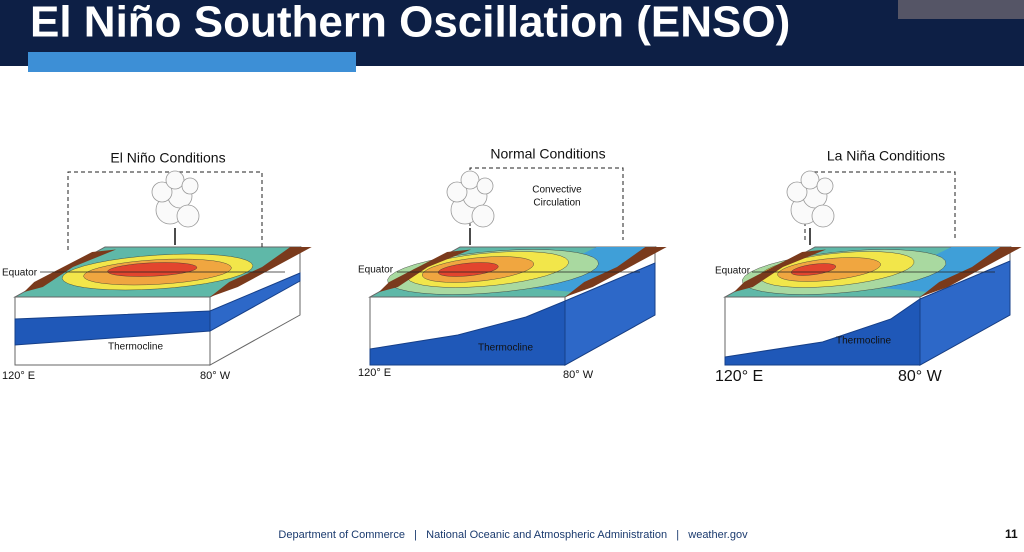  What do you see at coordinates (557, 190) in the screenshot?
I see `circulation-label: Convective` at bounding box center [557, 190].